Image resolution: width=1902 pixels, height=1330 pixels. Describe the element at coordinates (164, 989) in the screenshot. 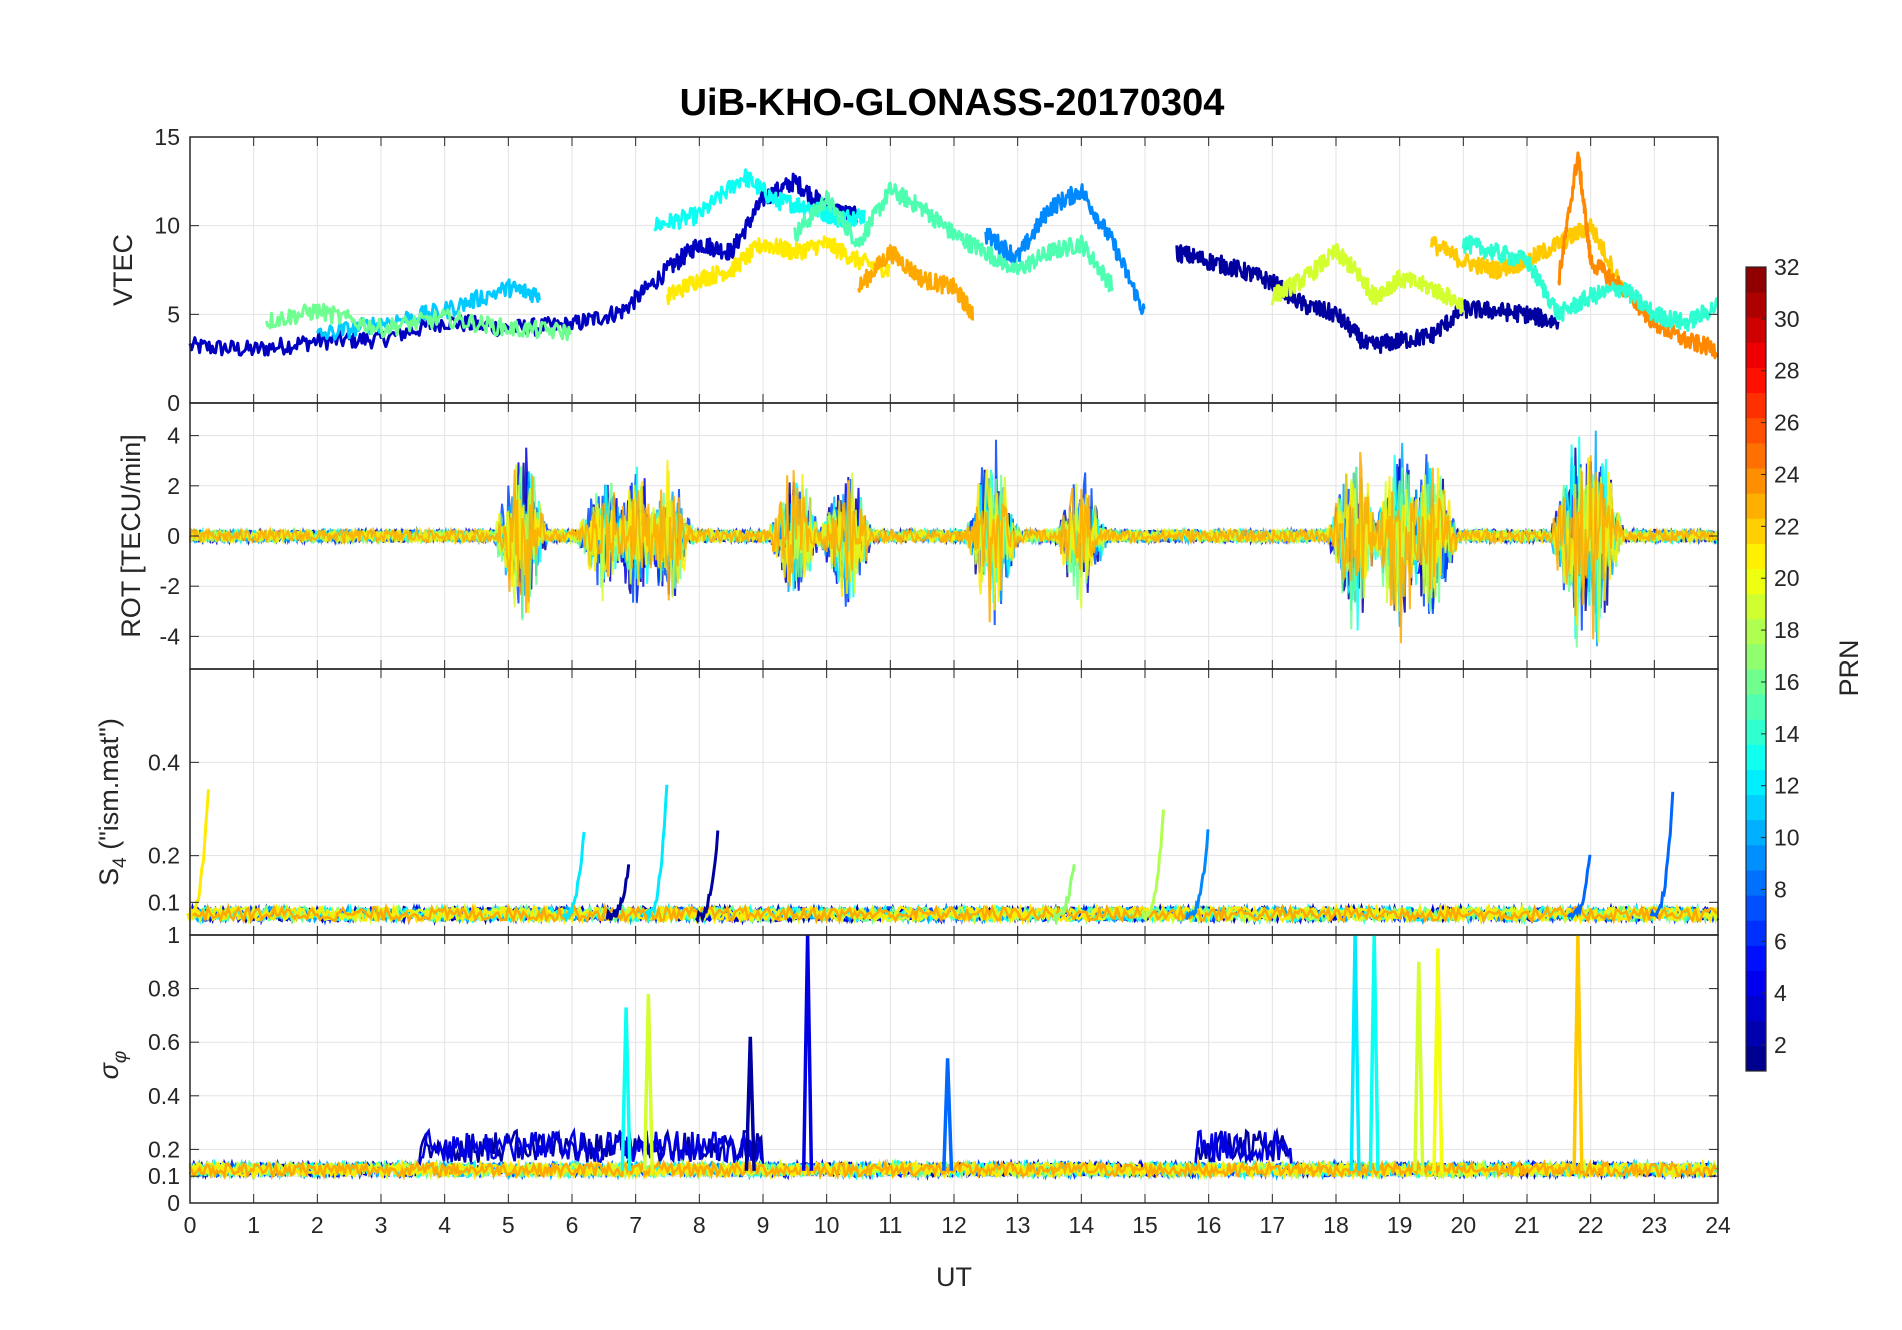

I see `y-tick-label: 0.8` at that location.